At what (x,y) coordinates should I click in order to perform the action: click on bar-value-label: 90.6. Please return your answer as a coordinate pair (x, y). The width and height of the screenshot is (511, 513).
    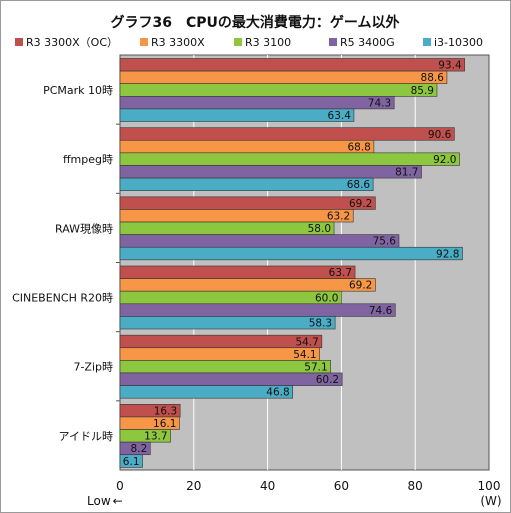
    Looking at the image, I should click on (440, 135).